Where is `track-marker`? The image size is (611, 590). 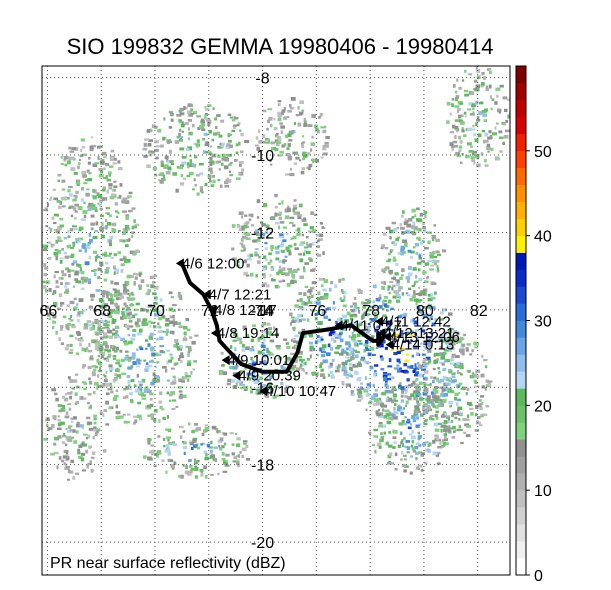
track-marker is located at coordinates (378, 321).